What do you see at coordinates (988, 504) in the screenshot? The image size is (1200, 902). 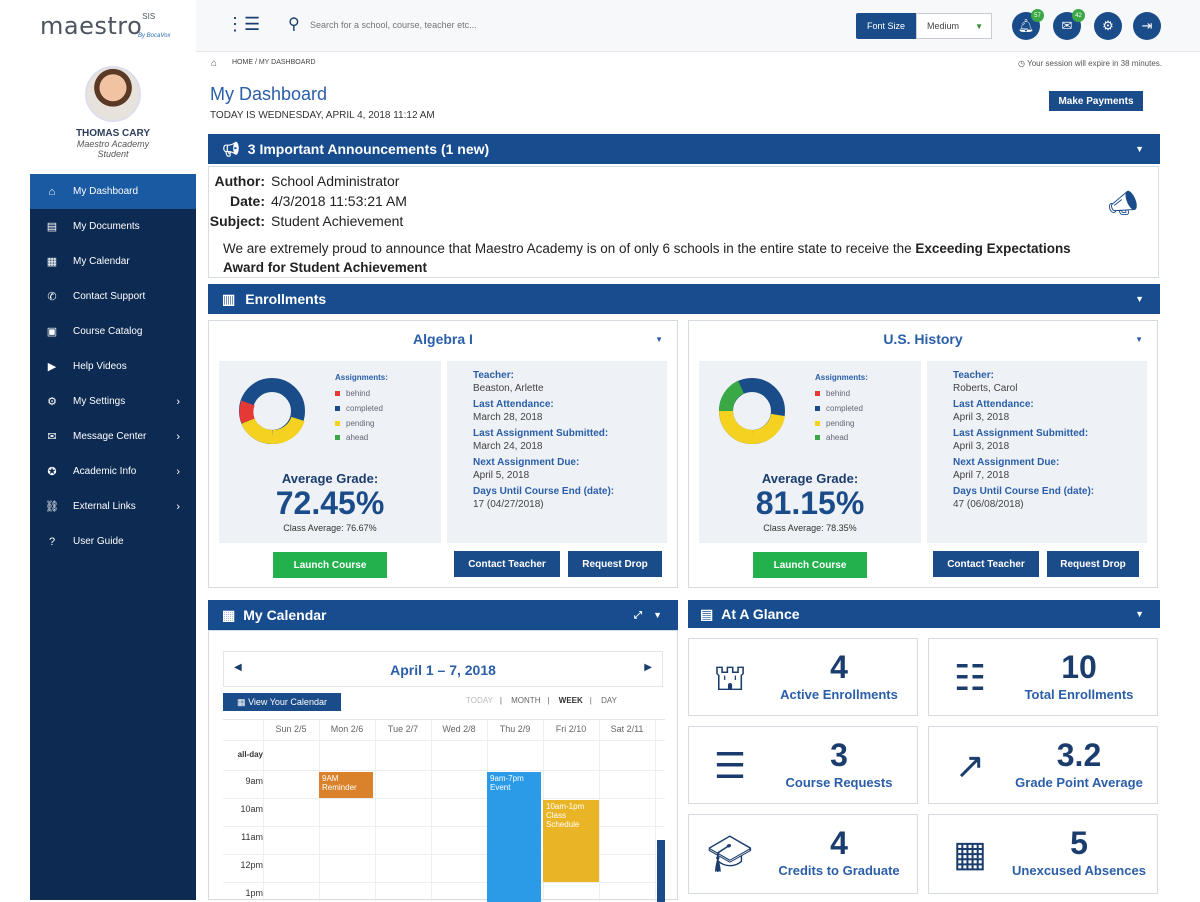 I see `days-until-end-value: 47 (06/08/2018)` at bounding box center [988, 504].